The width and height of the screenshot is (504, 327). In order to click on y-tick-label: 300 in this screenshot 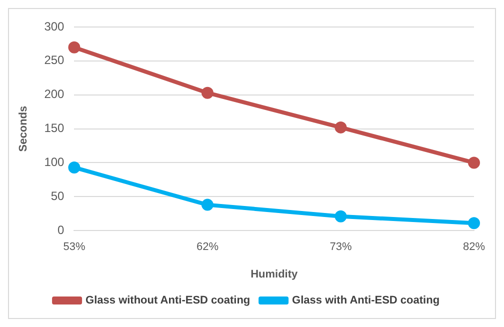, I will do `click(54, 26)`.